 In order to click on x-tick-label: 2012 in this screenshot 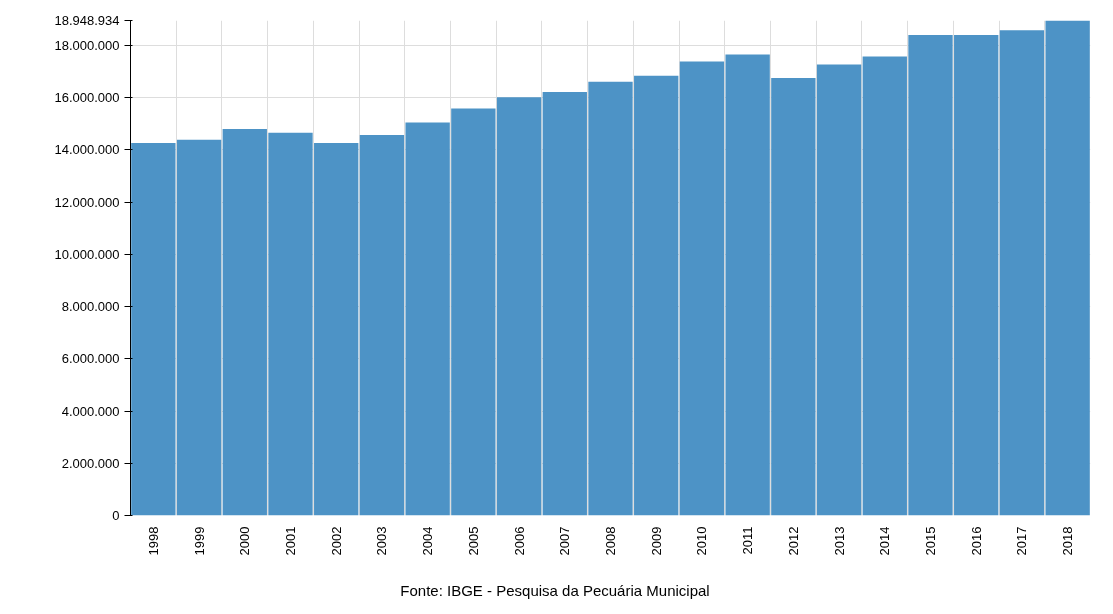, I will do `click(793, 541)`.